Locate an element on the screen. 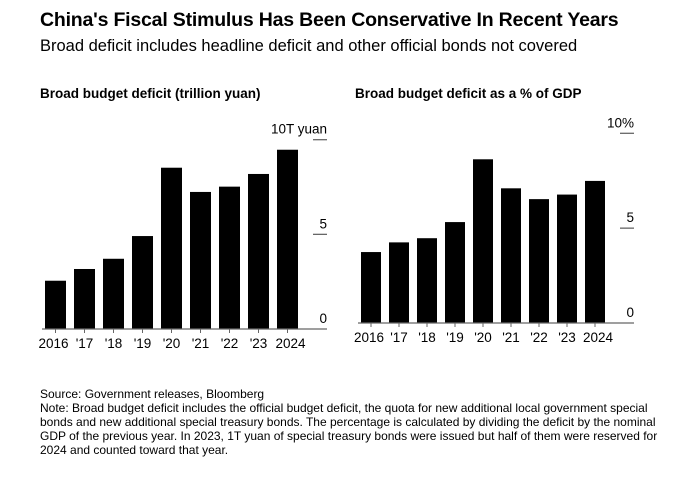 This screenshot has width=698, height=489. right-ytick-label-5: 5 is located at coordinates (630, 217).